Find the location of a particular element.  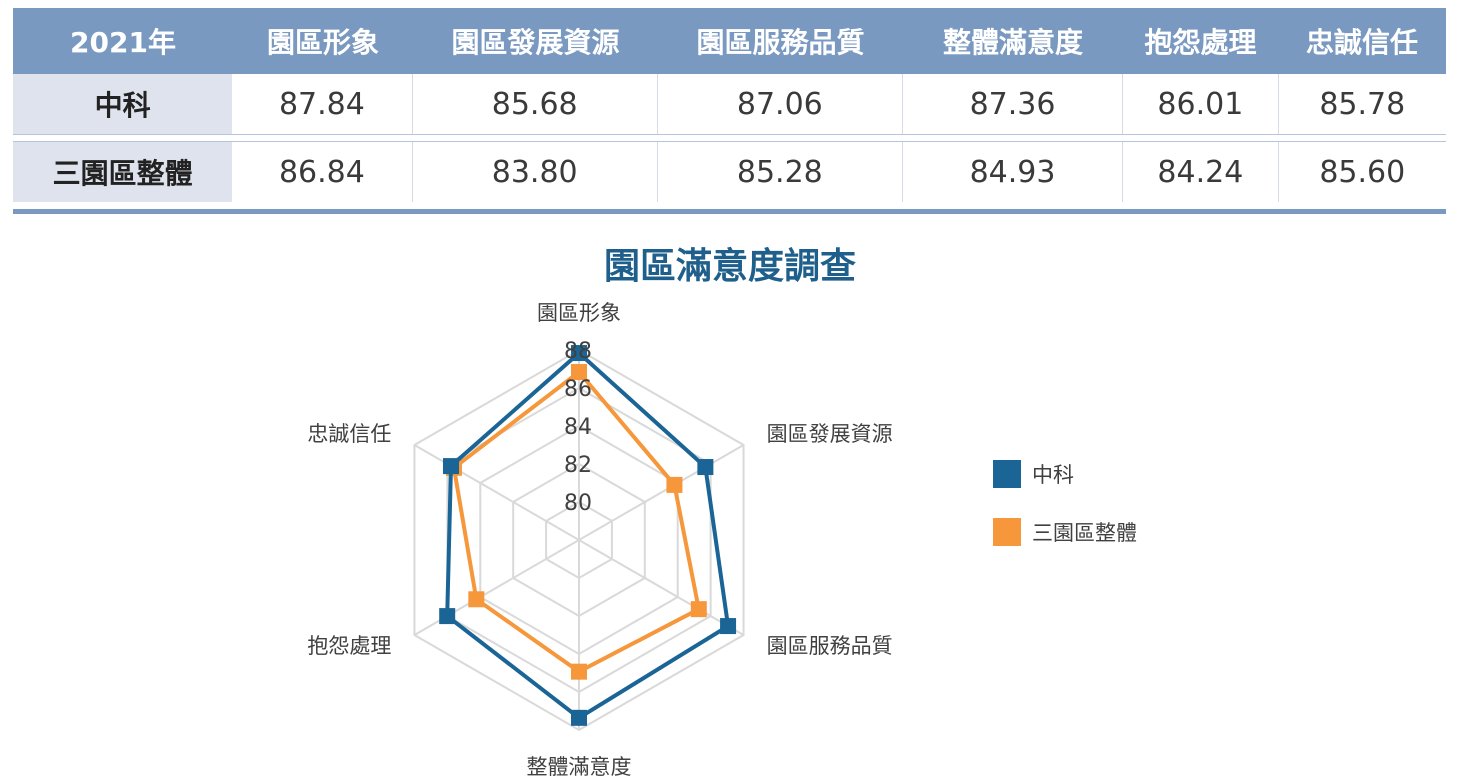

header-park-image: 園區形象 is located at coordinates (322, 42).